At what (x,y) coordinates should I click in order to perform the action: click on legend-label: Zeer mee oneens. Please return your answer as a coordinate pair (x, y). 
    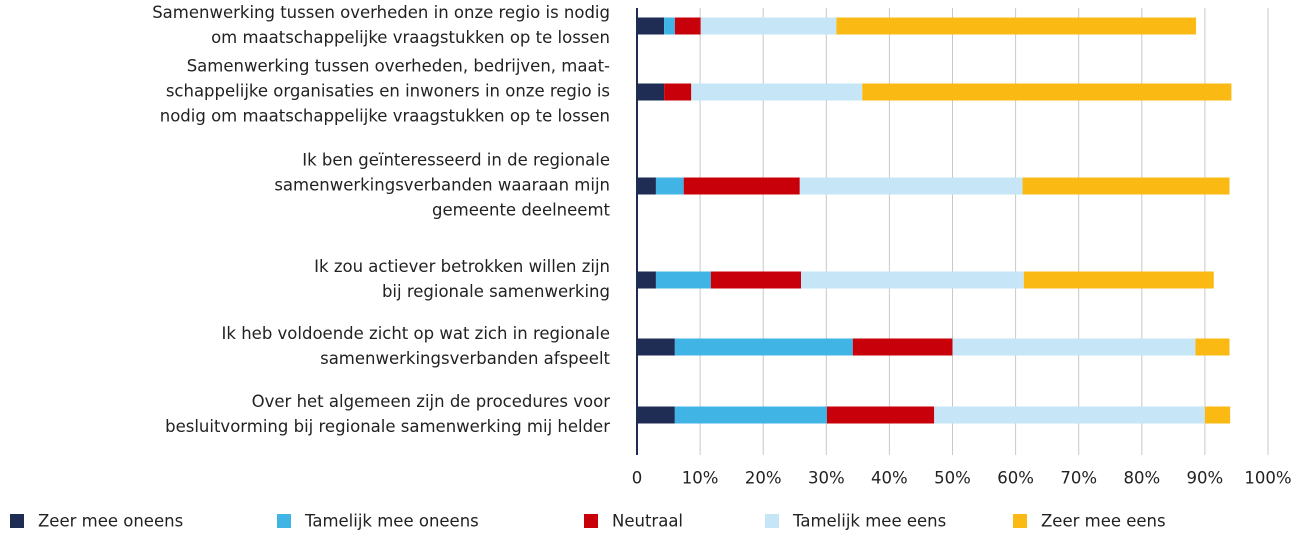
    Looking at the image, I should click on (110, 521).